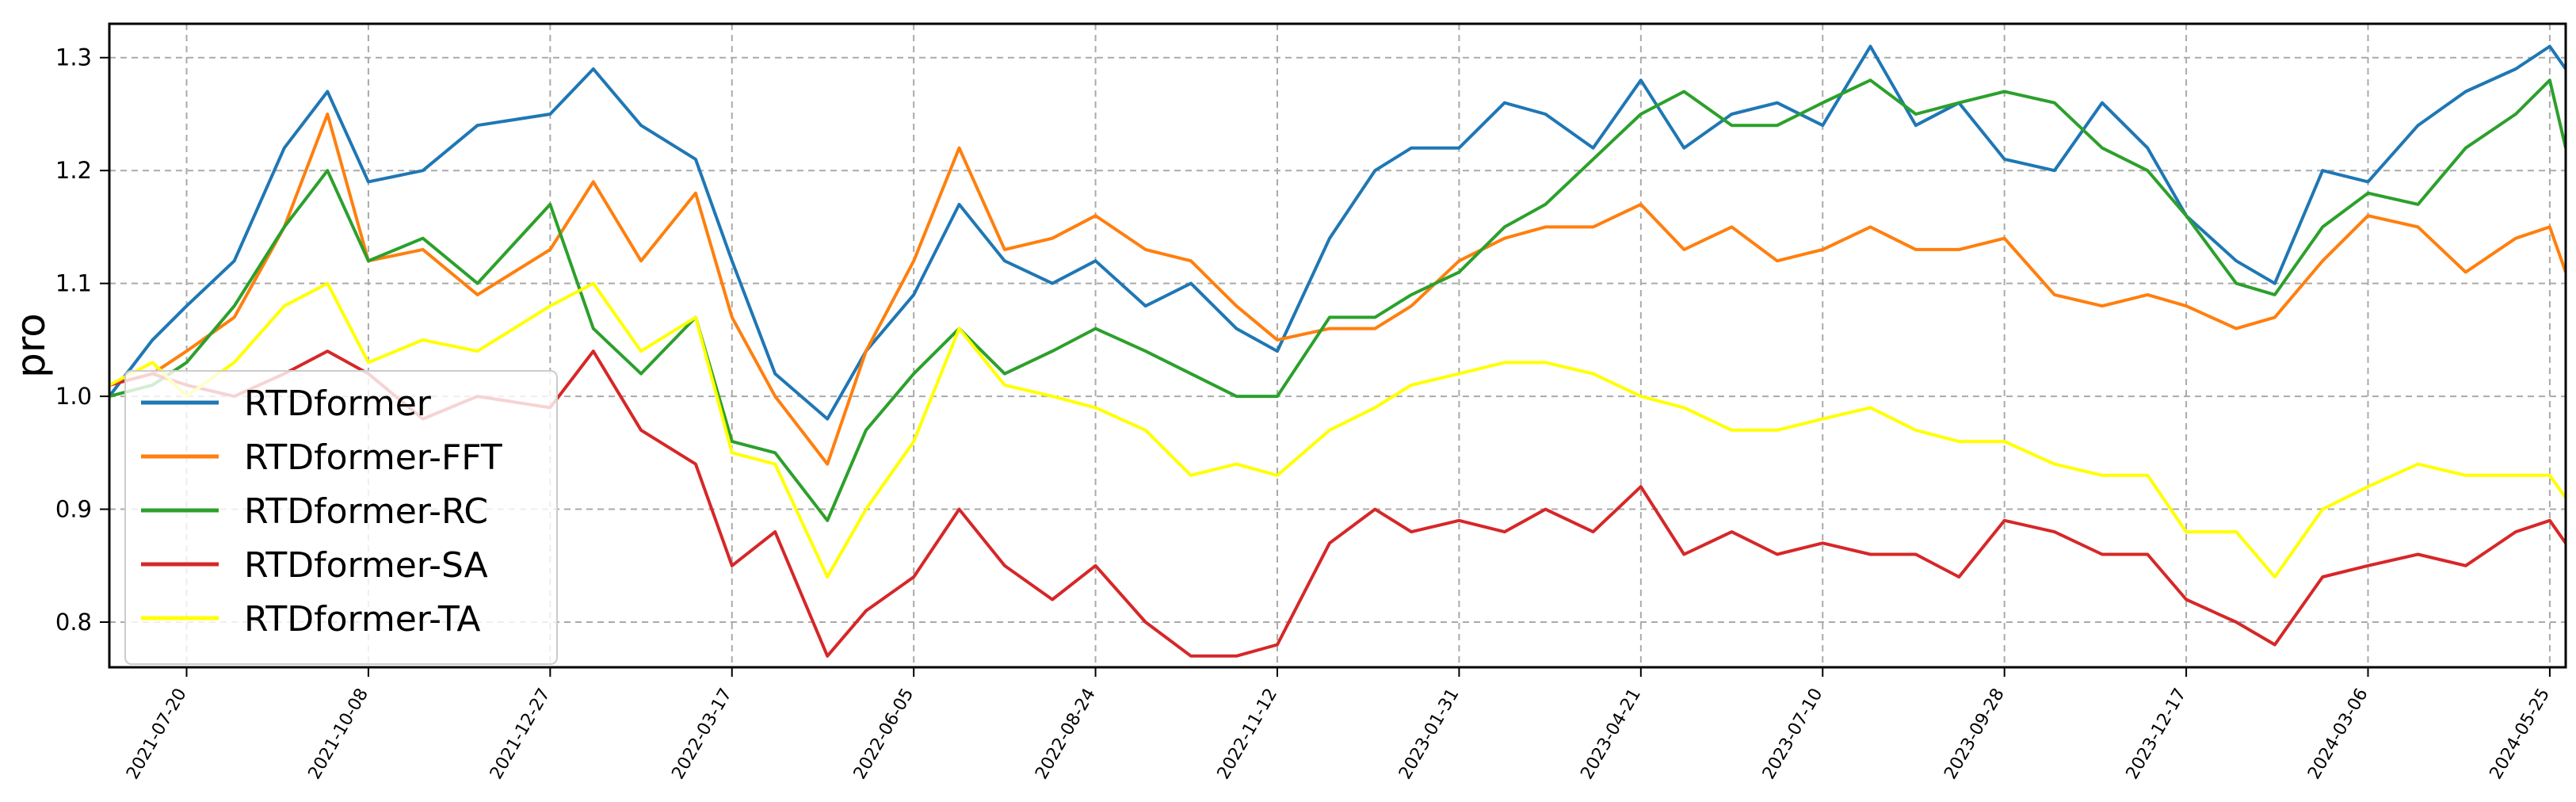 This screenshot has height=802, width=2576. Describe the element at coordinates (373, 457) in the screenshot. I see `legend-label: RTDformer-FFT` at that location.